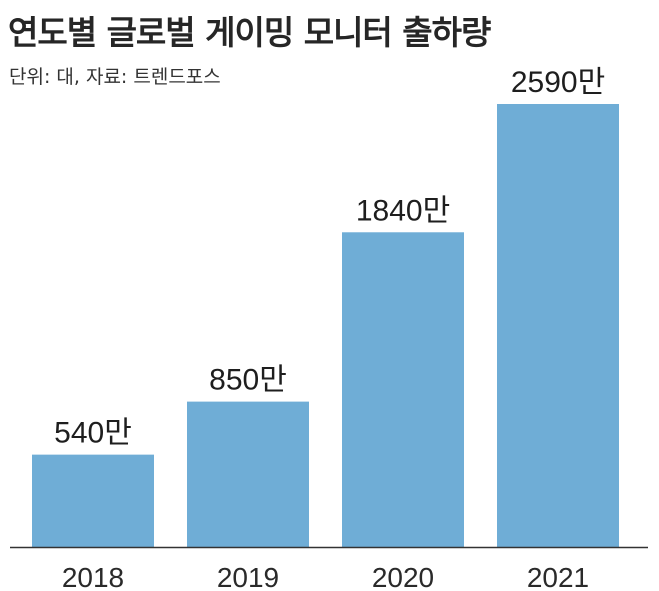  Describe the element at coordinates (558, 82) in the screenshot. I see `value-label-2021: 2590만` at that location.